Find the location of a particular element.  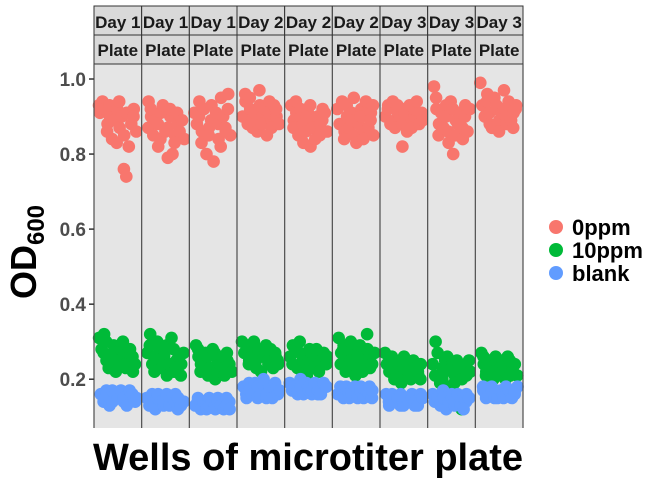

facet-label-day: Day 3 is located at coordinates (451, 22).